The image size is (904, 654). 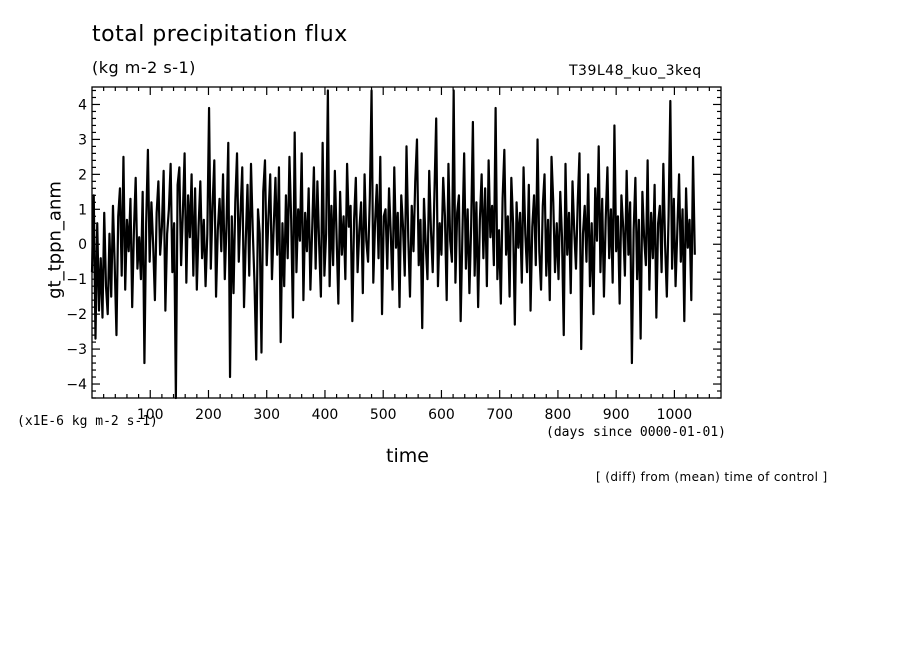 What do you see at coordinates (76, 385) in the screenshot?
I see `y-tick-label: −4` at bounding box center [76, 385].